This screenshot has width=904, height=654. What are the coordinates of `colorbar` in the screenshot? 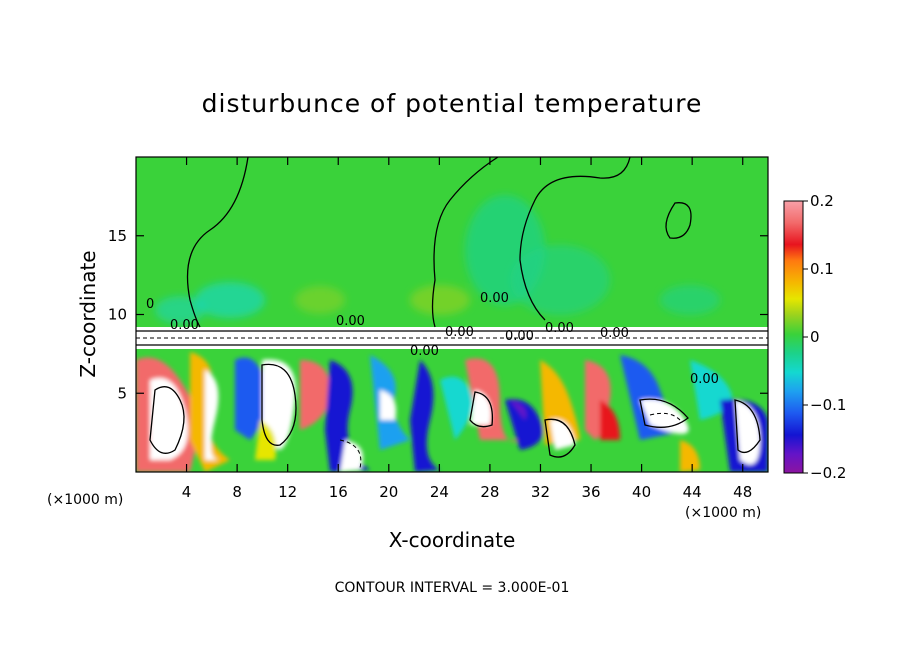 It's located at (793, 337).